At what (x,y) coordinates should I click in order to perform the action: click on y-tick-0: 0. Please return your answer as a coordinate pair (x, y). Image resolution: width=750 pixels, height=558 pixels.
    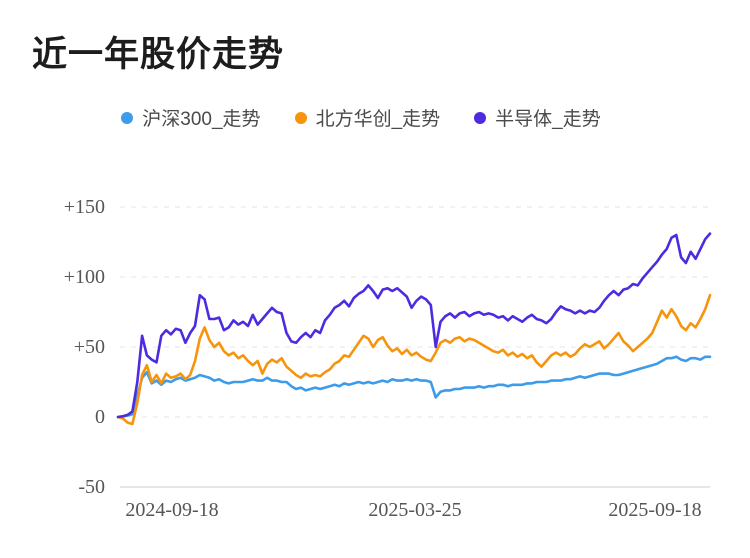
    Looking at the image, I should click on (100, 417).